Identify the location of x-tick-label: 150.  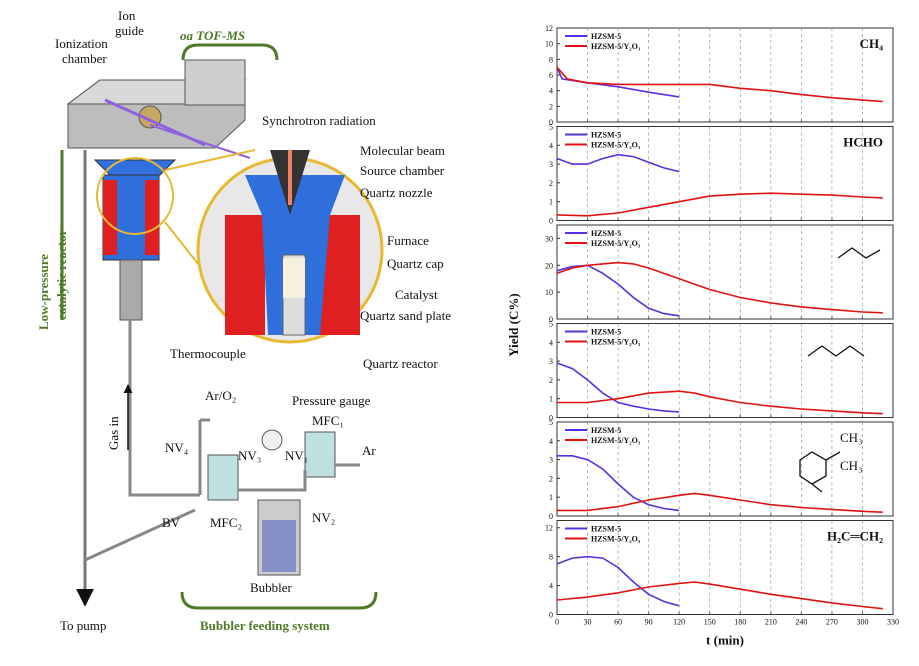
(710, 622).